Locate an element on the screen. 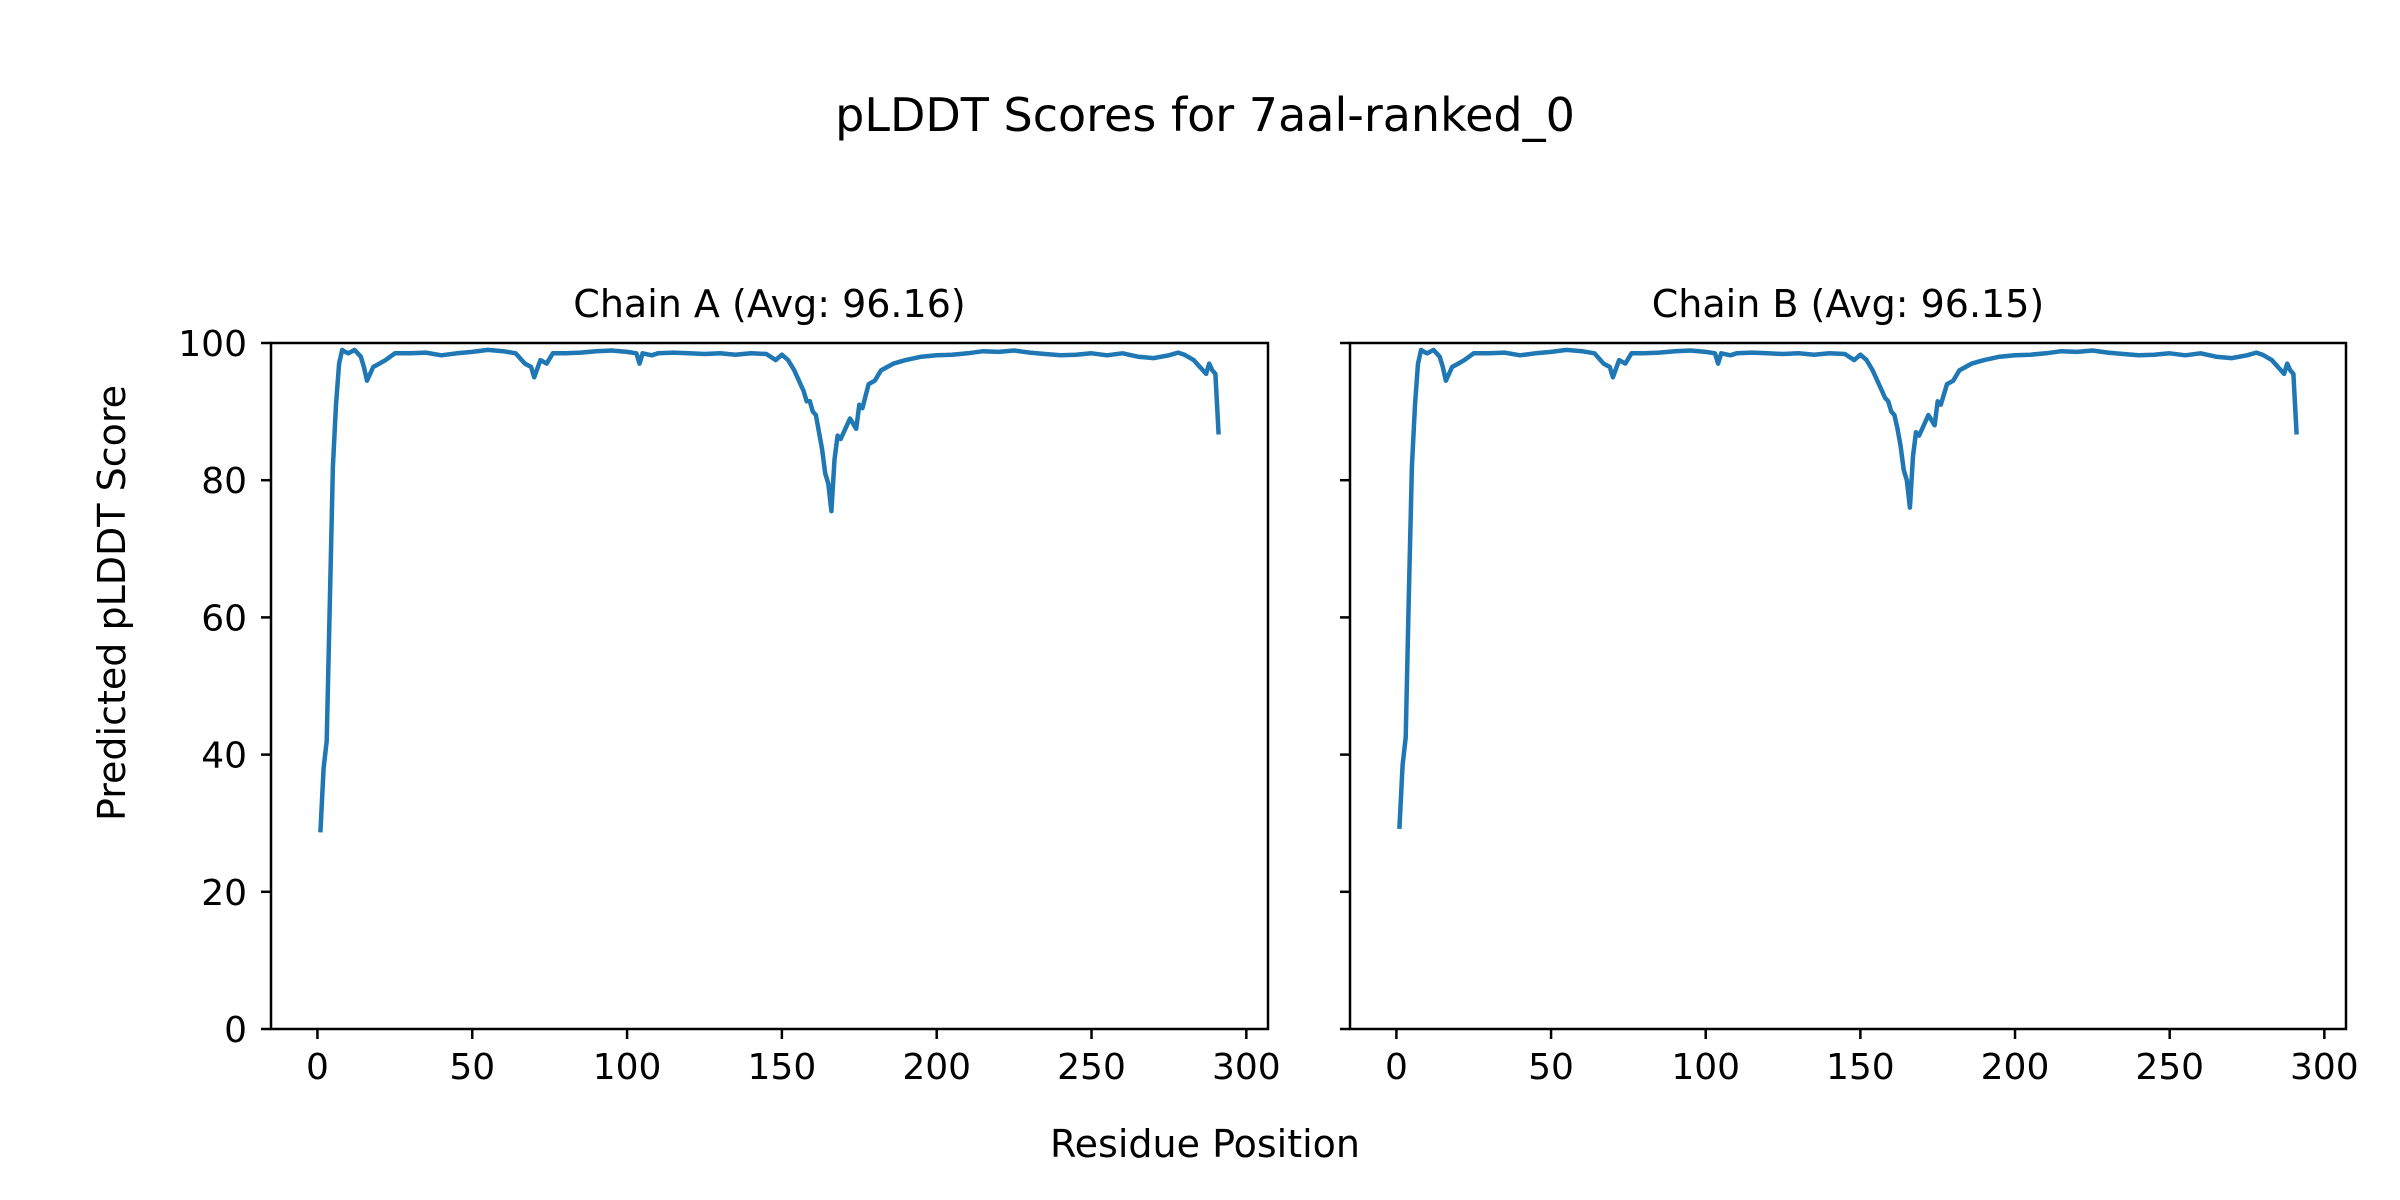 This screenshot has width=2400, height=1200. x-axis-label: Residue Position is located at coordinates (1205, 1144).